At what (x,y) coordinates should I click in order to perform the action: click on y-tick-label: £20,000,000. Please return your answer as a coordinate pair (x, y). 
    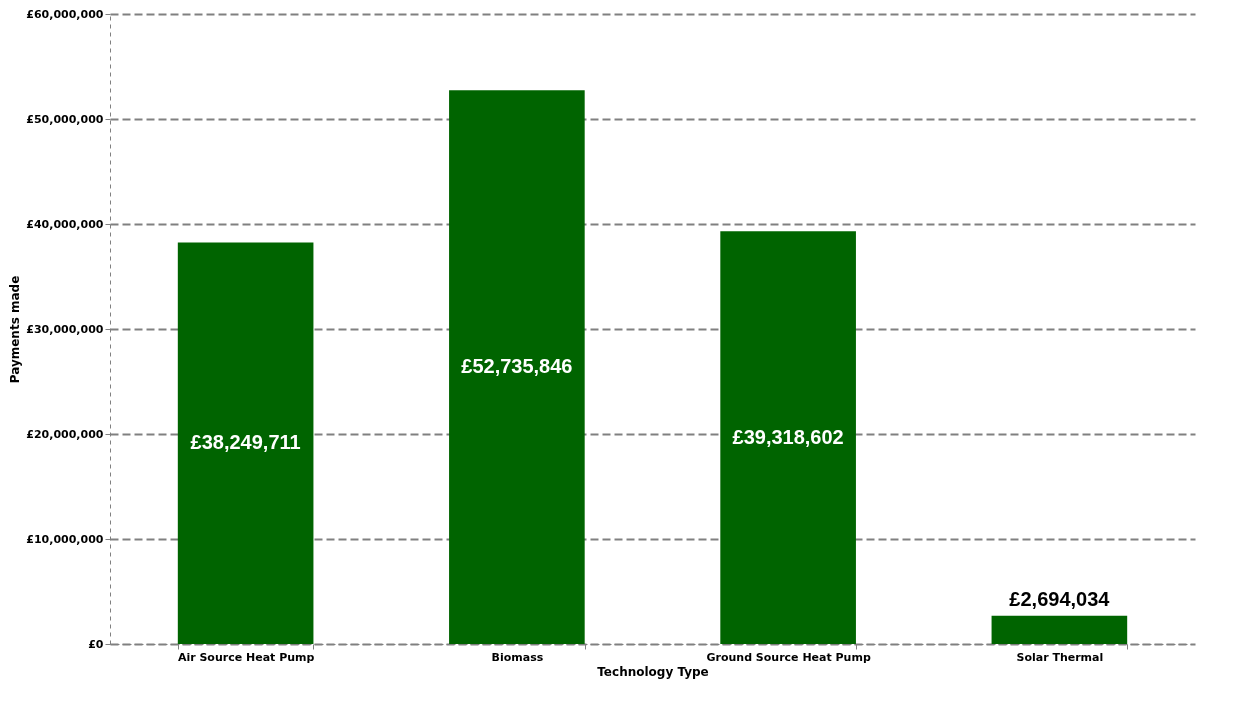
    Looking at the image, I should click on (65, 434).